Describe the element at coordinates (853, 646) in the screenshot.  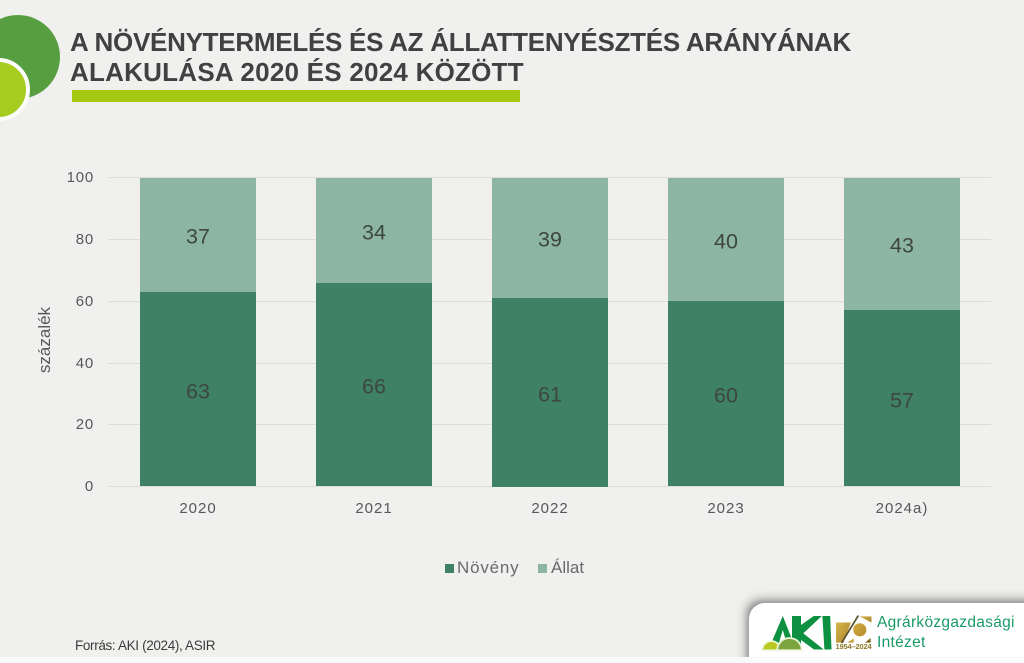
I see `svg-text: 1954–2024` at that location.